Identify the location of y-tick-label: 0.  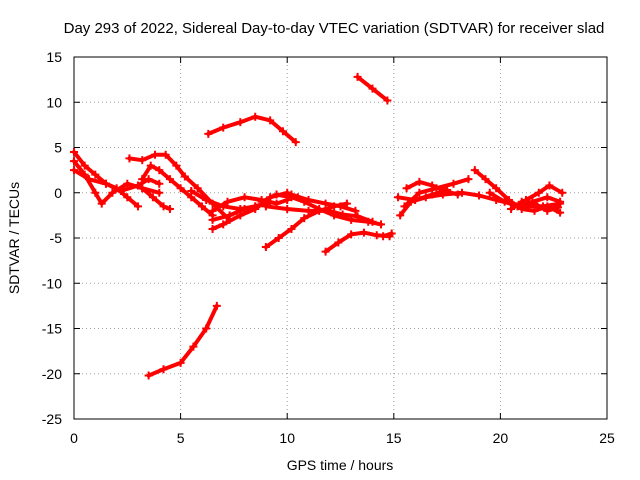
(58, 193).